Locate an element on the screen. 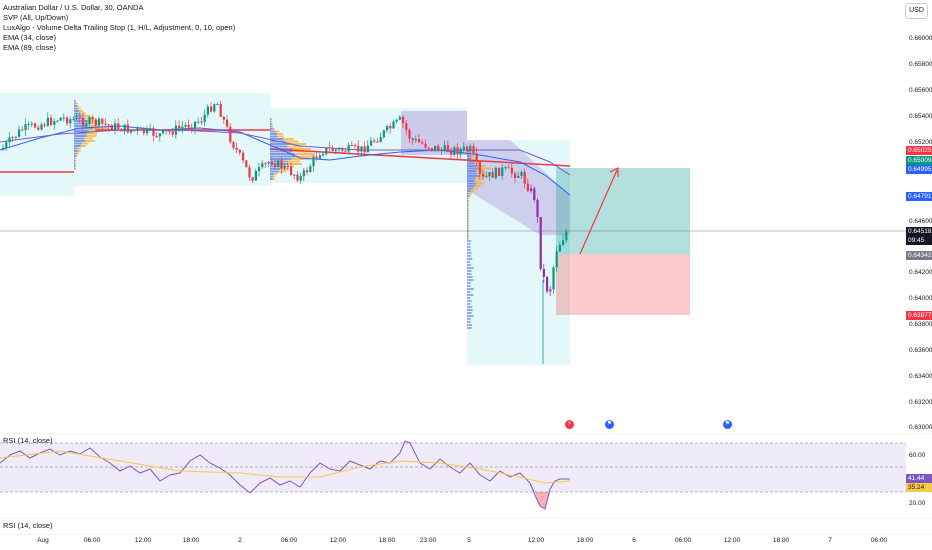 The width and height of the screenshot is (932, 550). profit-zone is located at coordinates (623, 211).